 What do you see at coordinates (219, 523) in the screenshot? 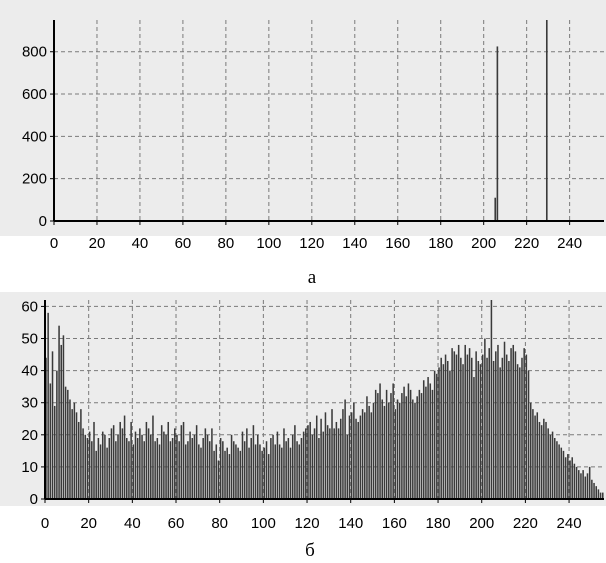
I see `x-tick-label: 80` at bounding box center [219, 523].